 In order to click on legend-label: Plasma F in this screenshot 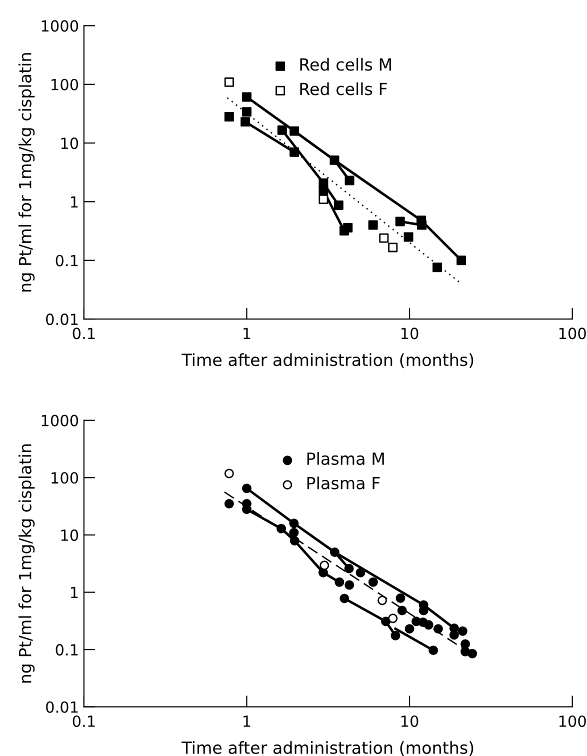, I will do `click(343, 483)`.